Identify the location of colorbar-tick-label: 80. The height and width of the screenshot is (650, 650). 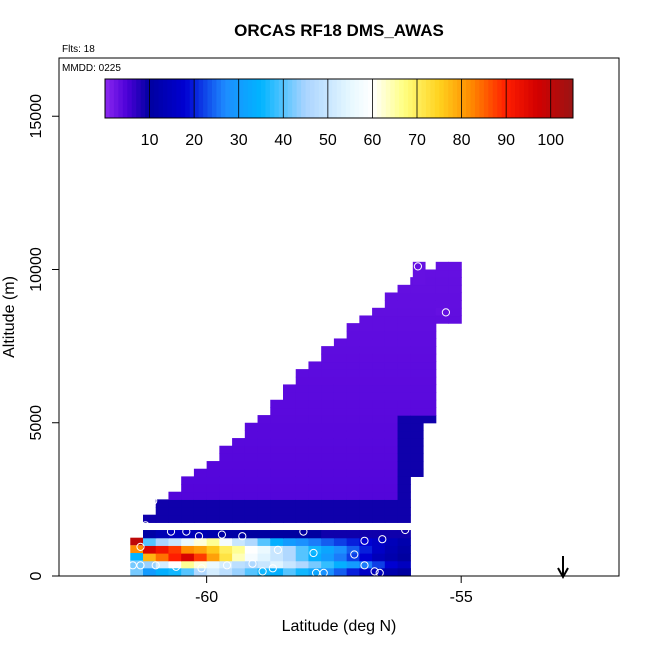
(462, 140).